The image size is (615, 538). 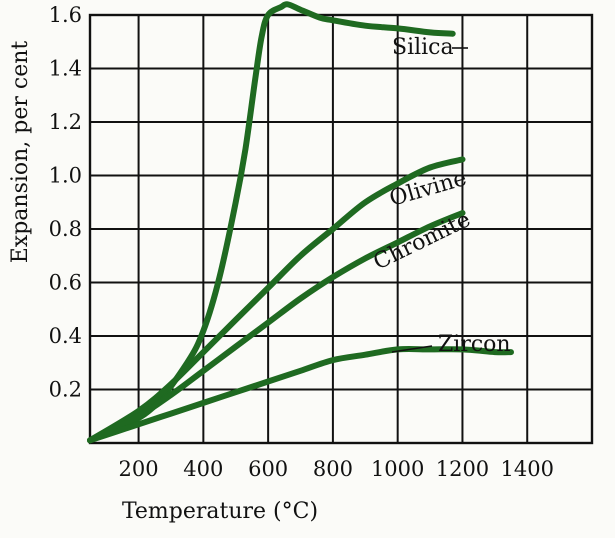 What do you see at coordinates (65, 176) in the screenshot?
I see `y-tick-label: 1.0` at bounding box center [65, 176].